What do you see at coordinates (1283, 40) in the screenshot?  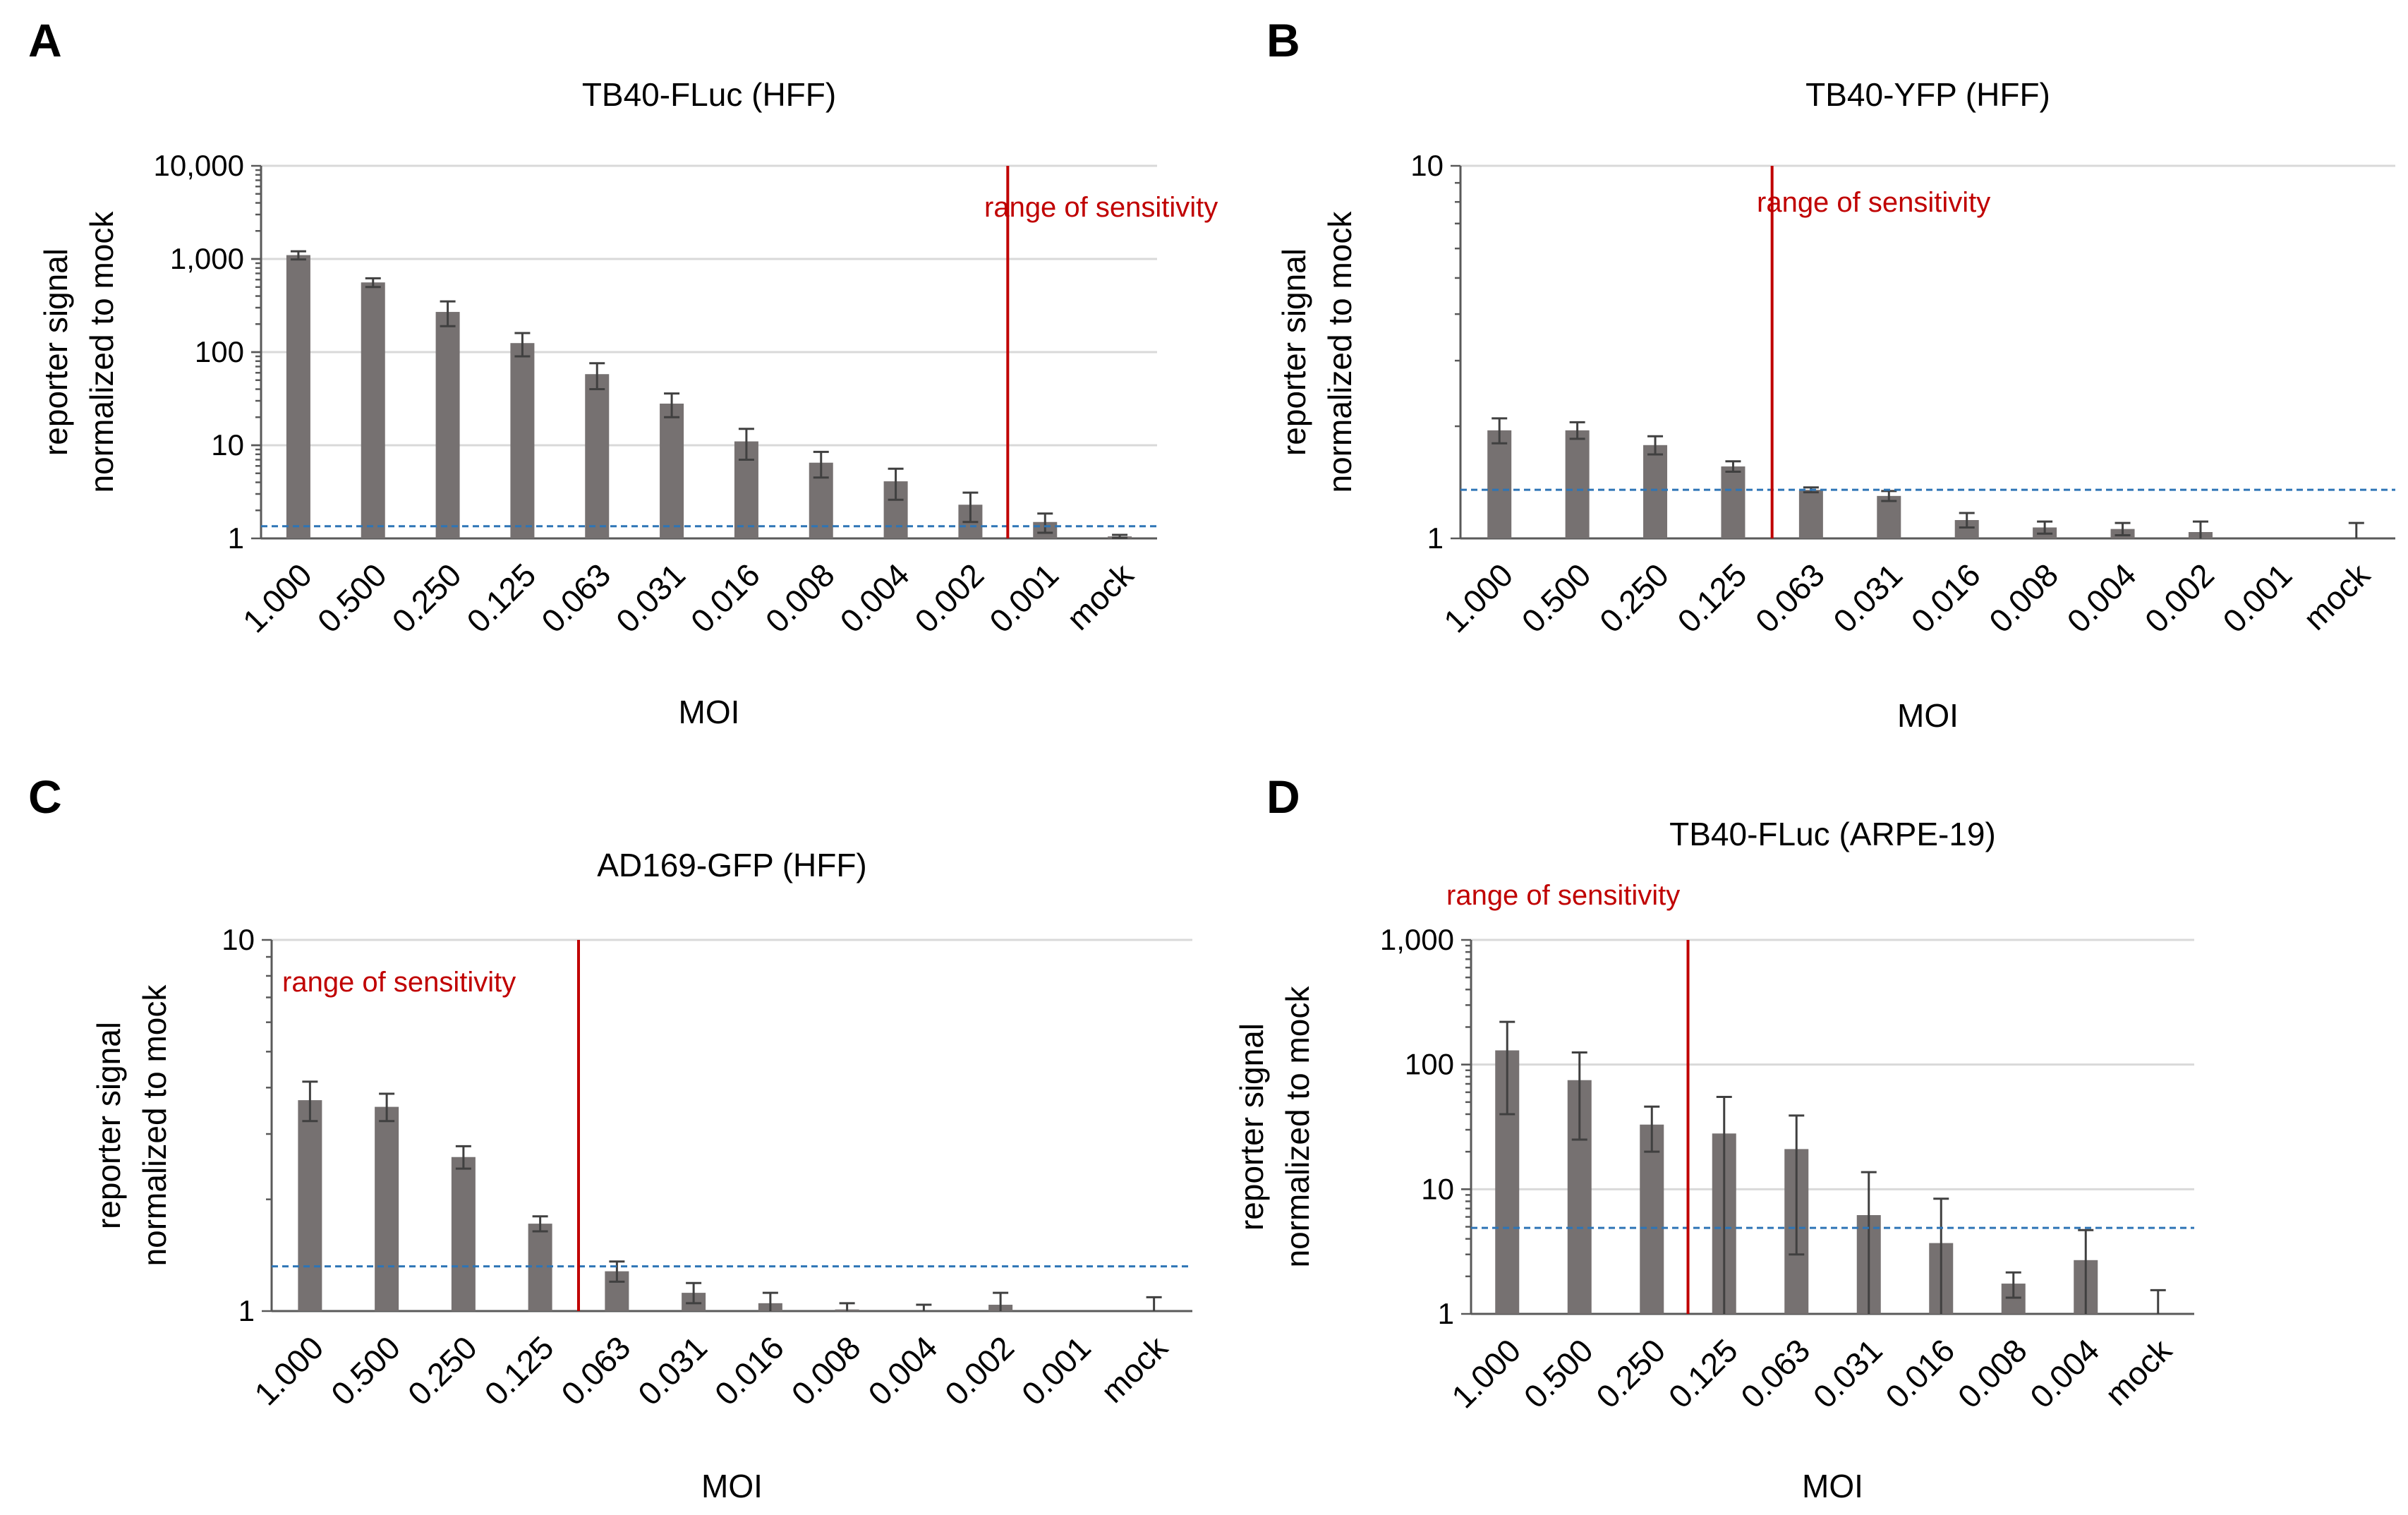 I see `panel-letter: B` at bounding box center [1283, 40].